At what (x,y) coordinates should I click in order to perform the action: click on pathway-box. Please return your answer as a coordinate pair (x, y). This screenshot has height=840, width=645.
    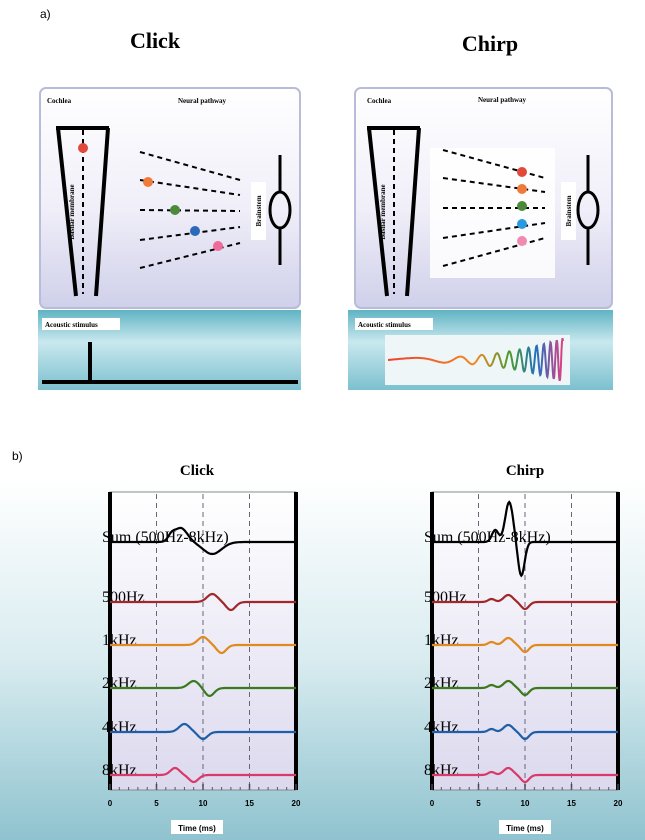
    Looking at the image, I should click on (492, 213).